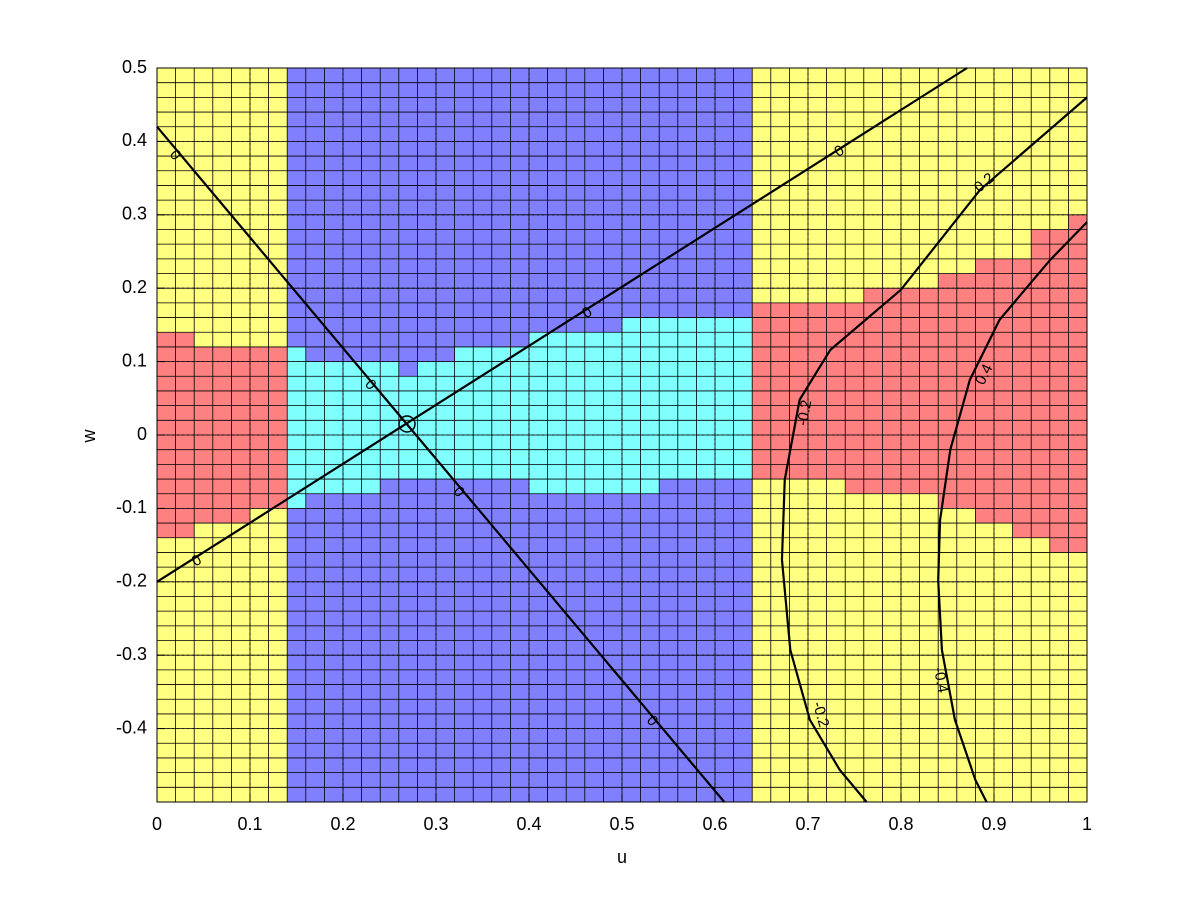  Describe the element at coordinates (131, 654) in the screenshot. I see `y-tick-label: -0.3` at that location.